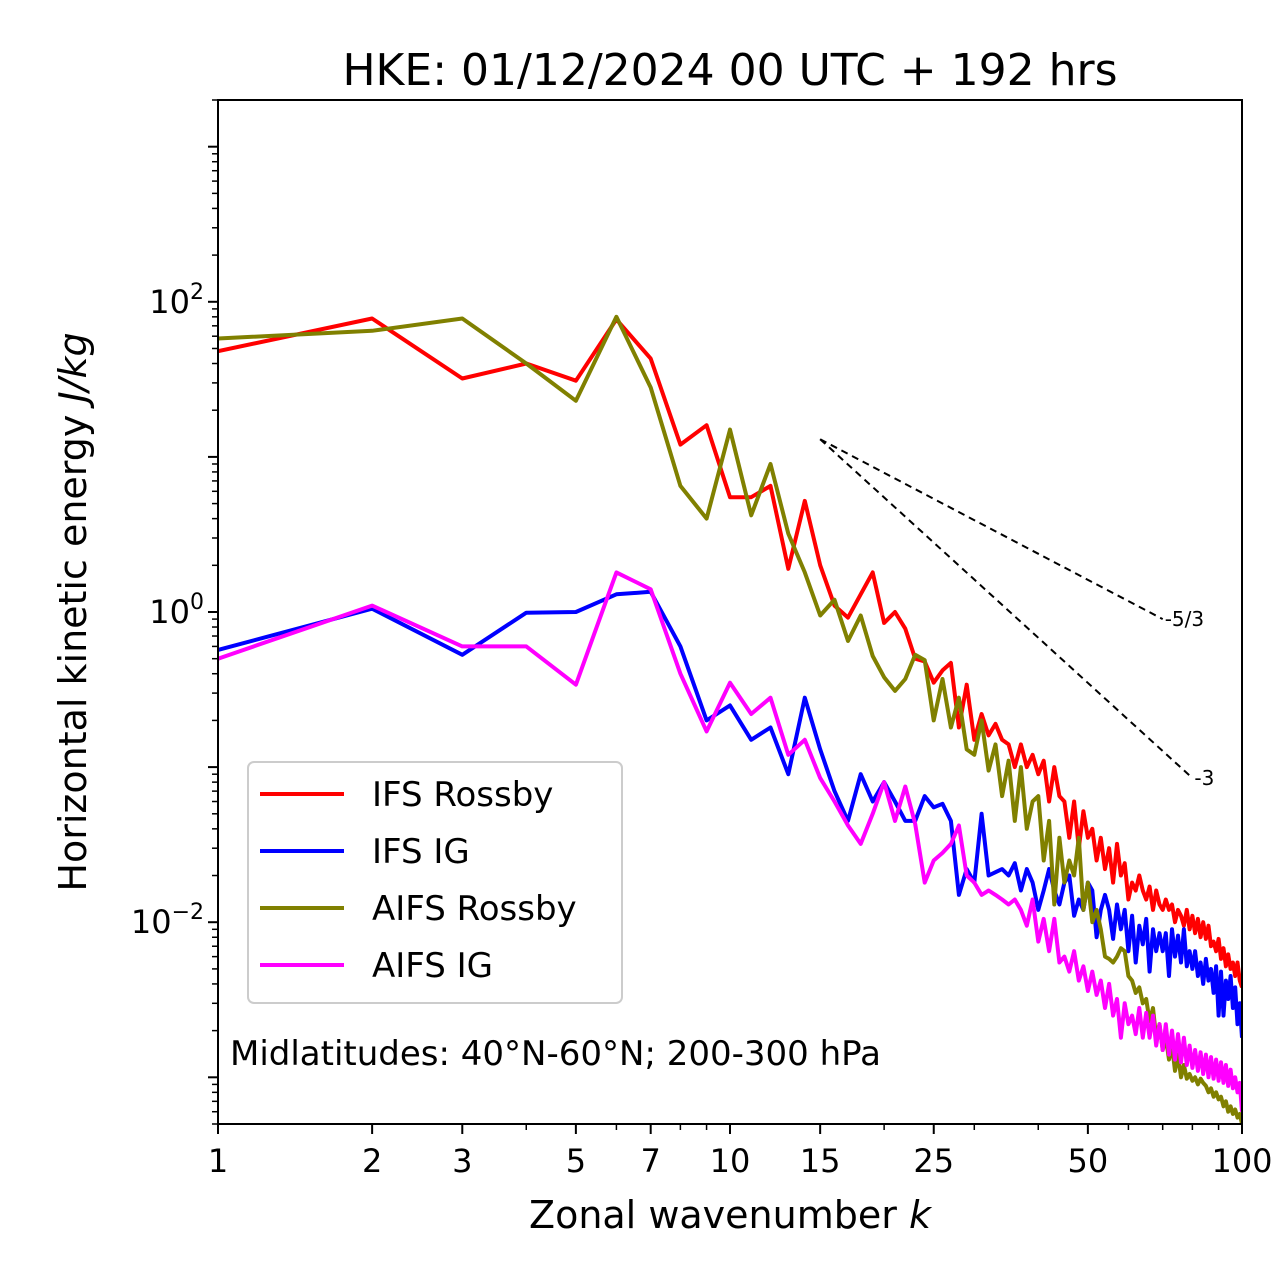 This screenshot has width=1280, height=1288. What do you see at coordinates (555, 1054) in the screenshot?
I see `region-annotation: Midlatitudes: 40°N-60°N; 200-300 hPa` at bounding box center [555, 1054].